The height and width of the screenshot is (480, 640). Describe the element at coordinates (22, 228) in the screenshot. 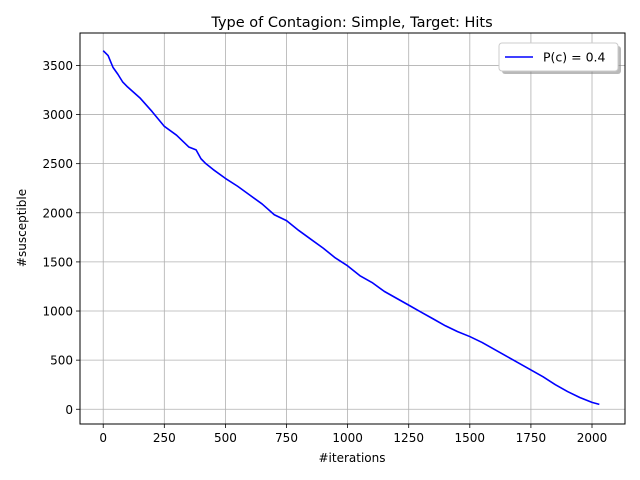

I see `y-axis-label: #susceptible` at that location.